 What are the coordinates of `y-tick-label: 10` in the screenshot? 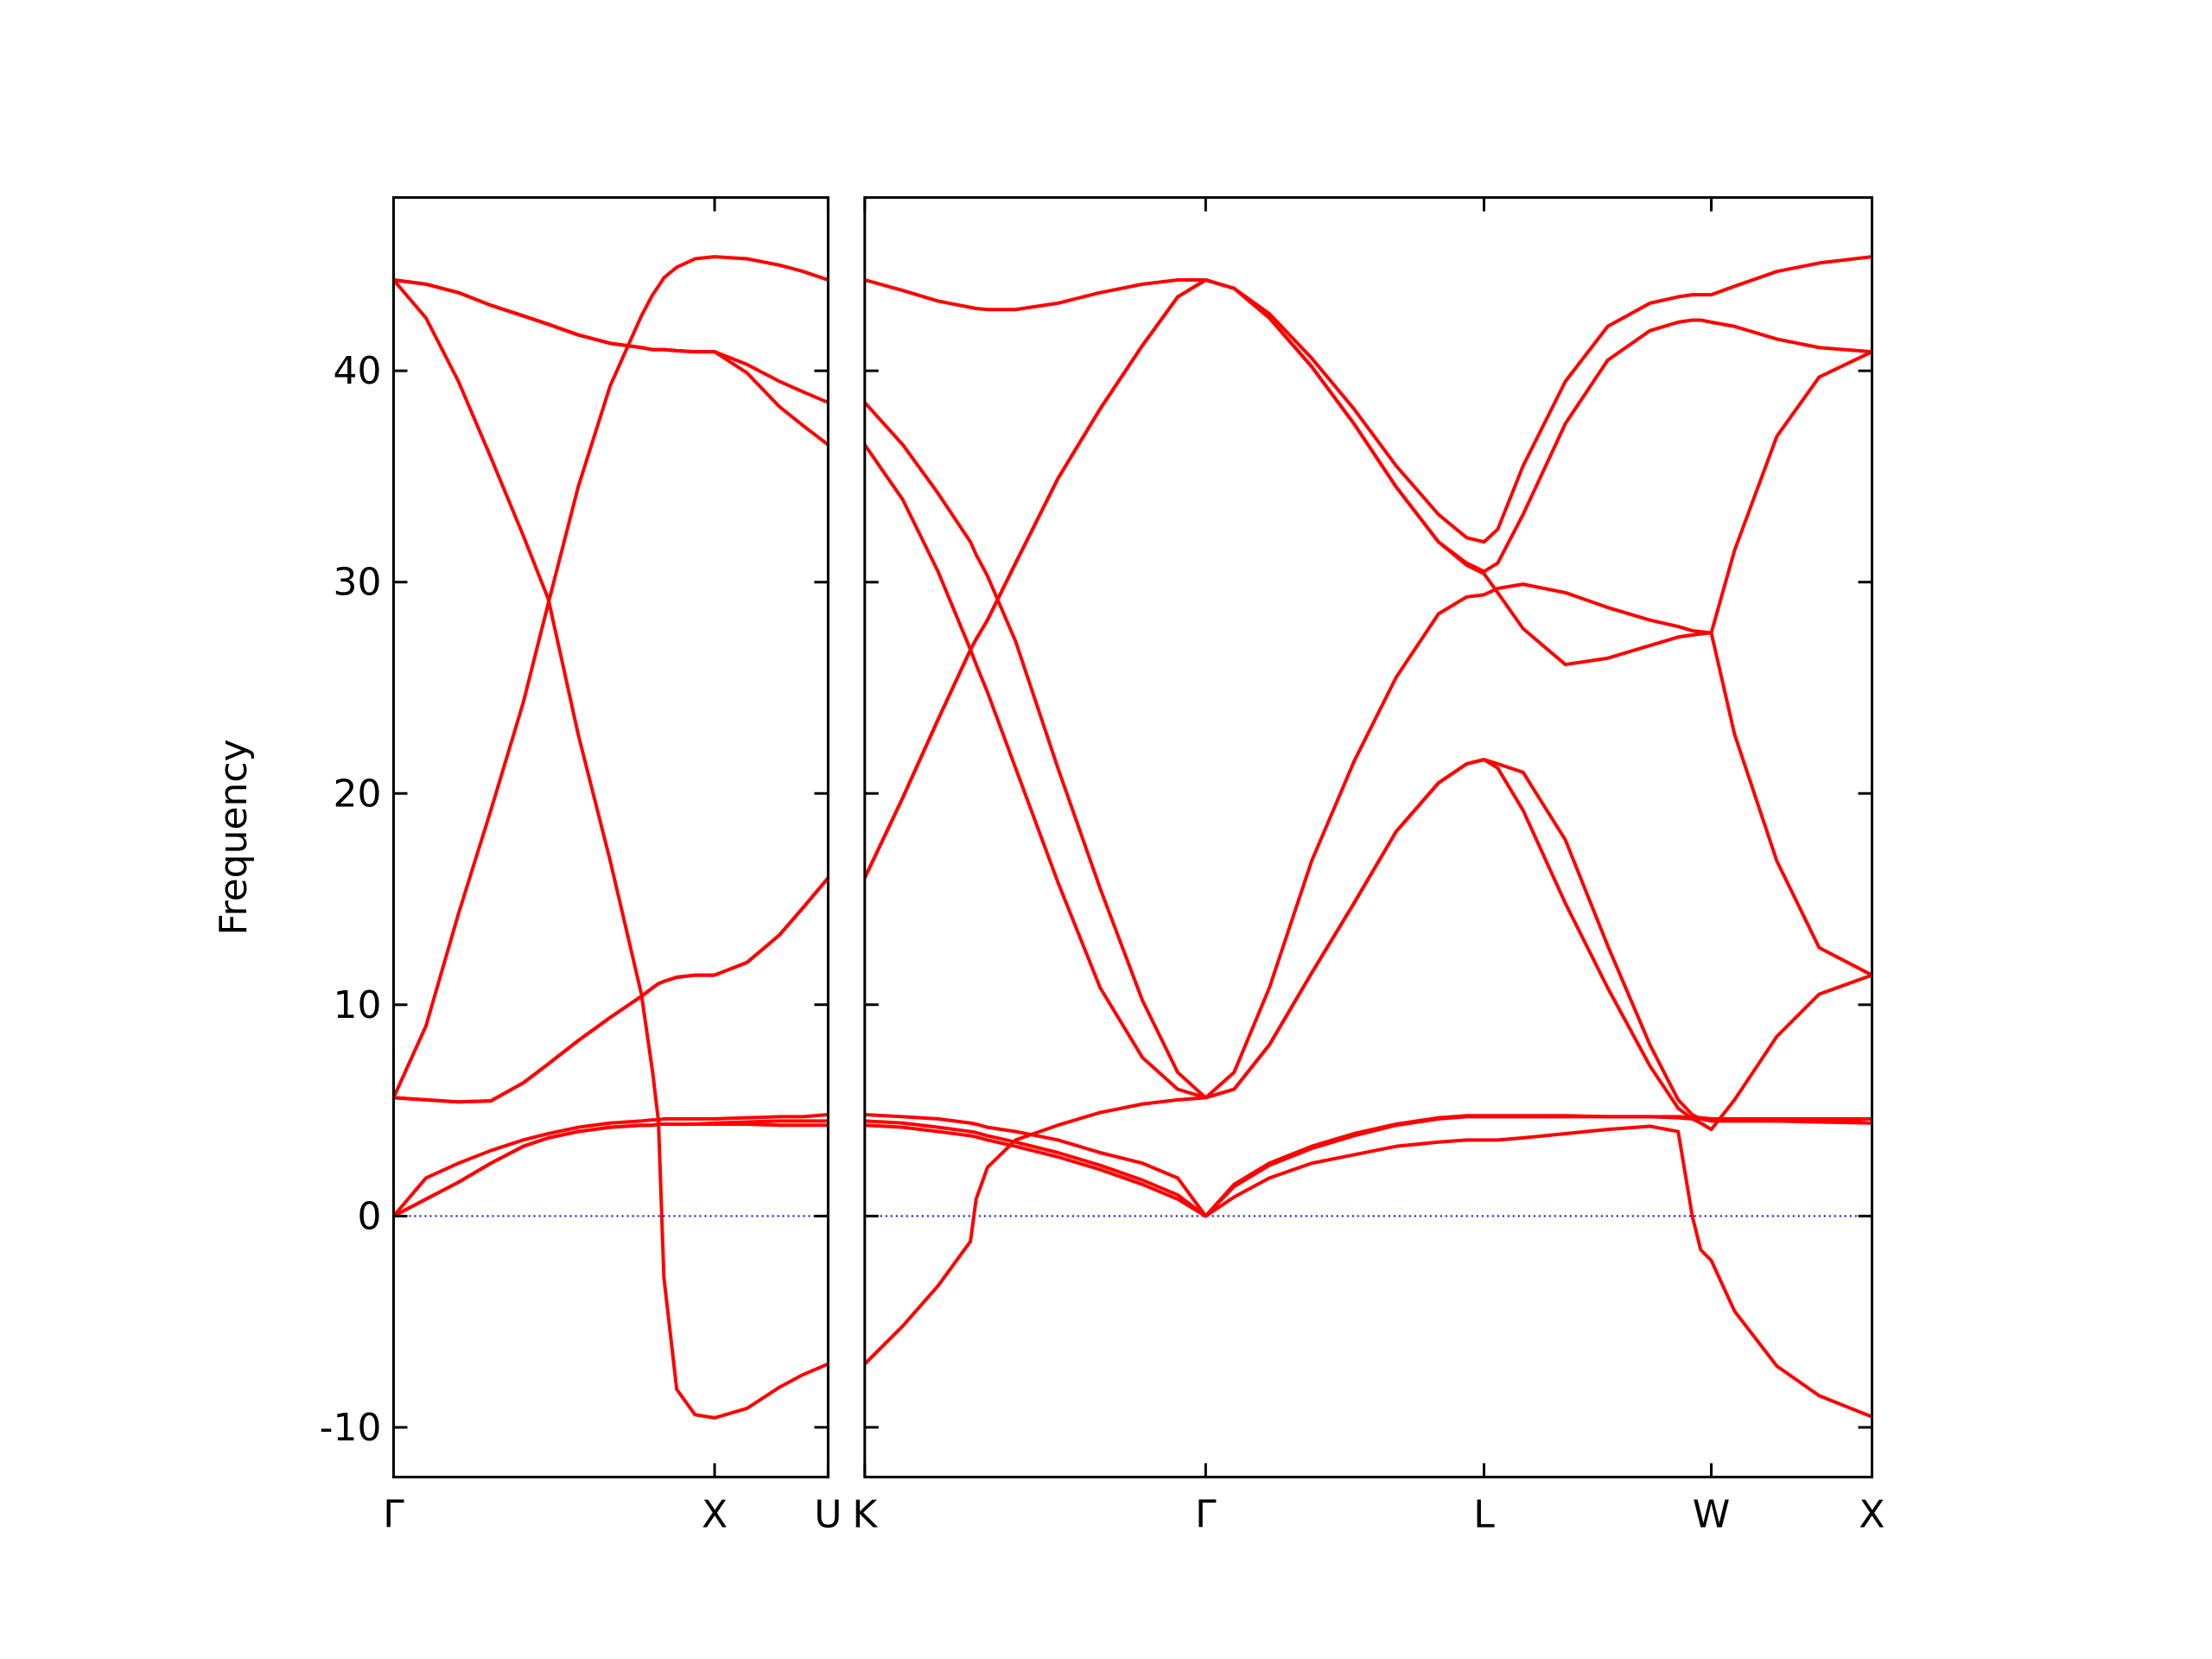 It's located at (358, 1005).